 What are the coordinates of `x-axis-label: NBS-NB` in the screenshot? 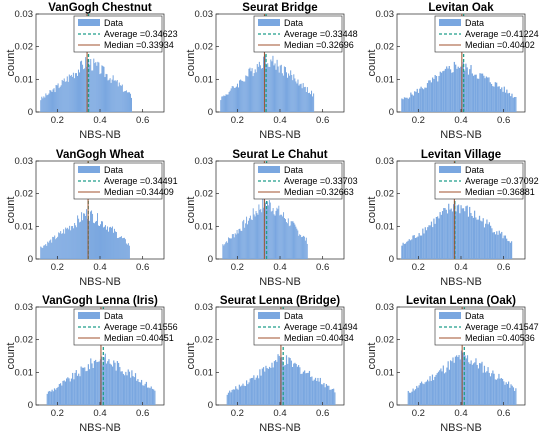 It's located at (100, 282).